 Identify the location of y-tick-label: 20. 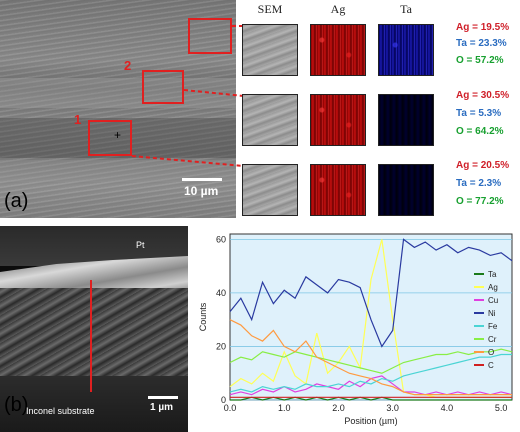
(221, 346).